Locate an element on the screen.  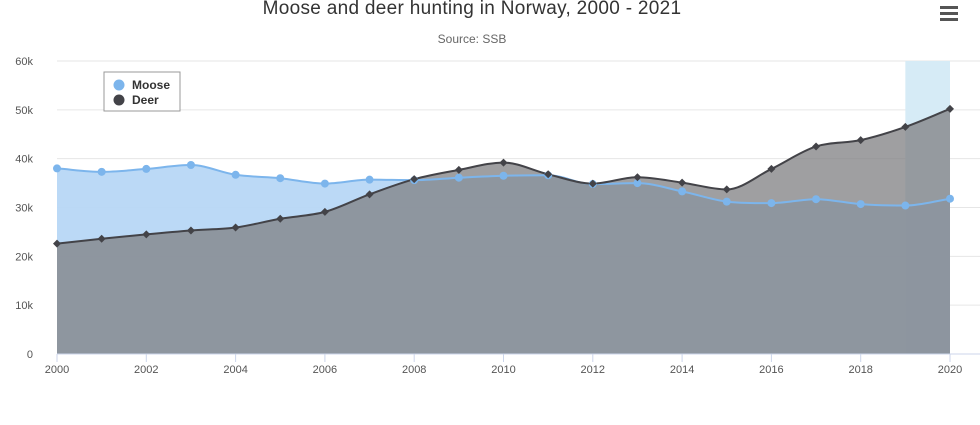
legend-label-moose: Moose is located at coordinates (151, 85).